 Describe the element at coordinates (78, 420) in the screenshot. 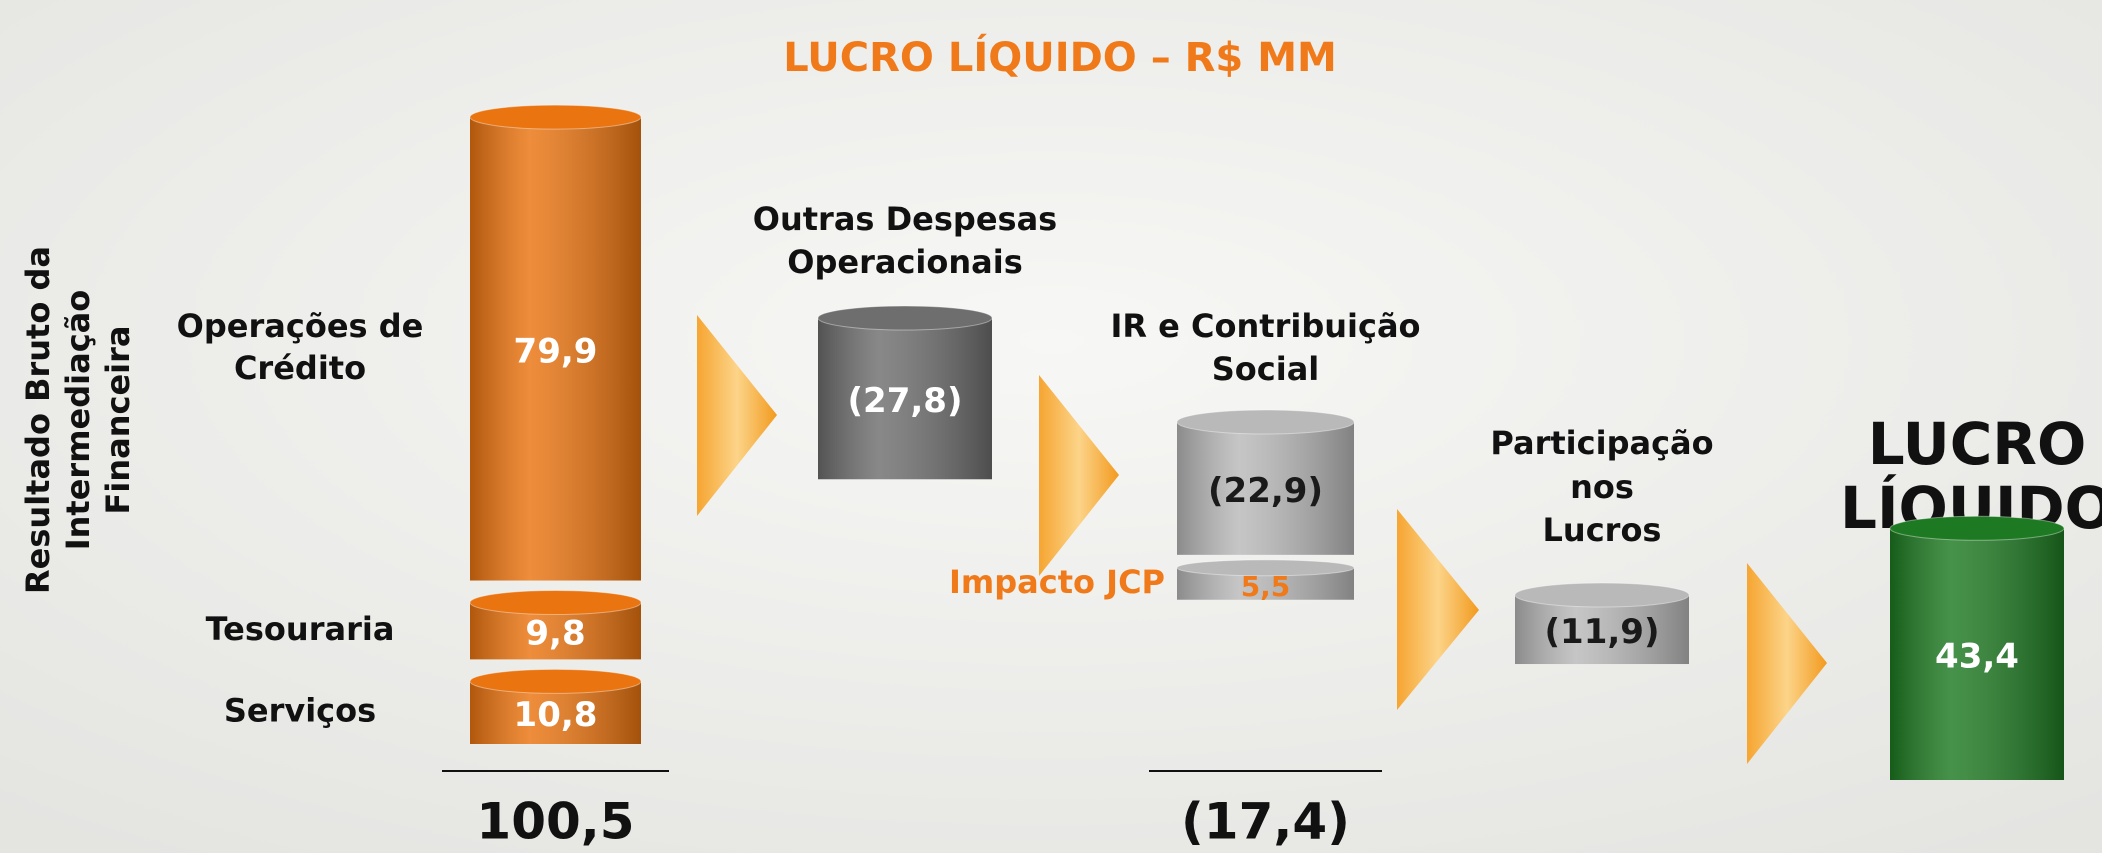

I see `y-axis-label: Intermediação` at that location.